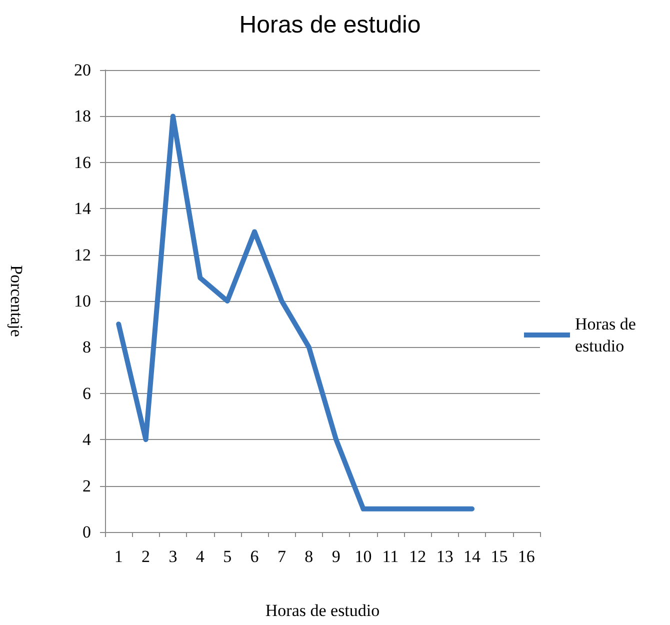 The height and width of the screenshot is (625, 670). I want to click on x-tick-label: 6, so click(254, 556).